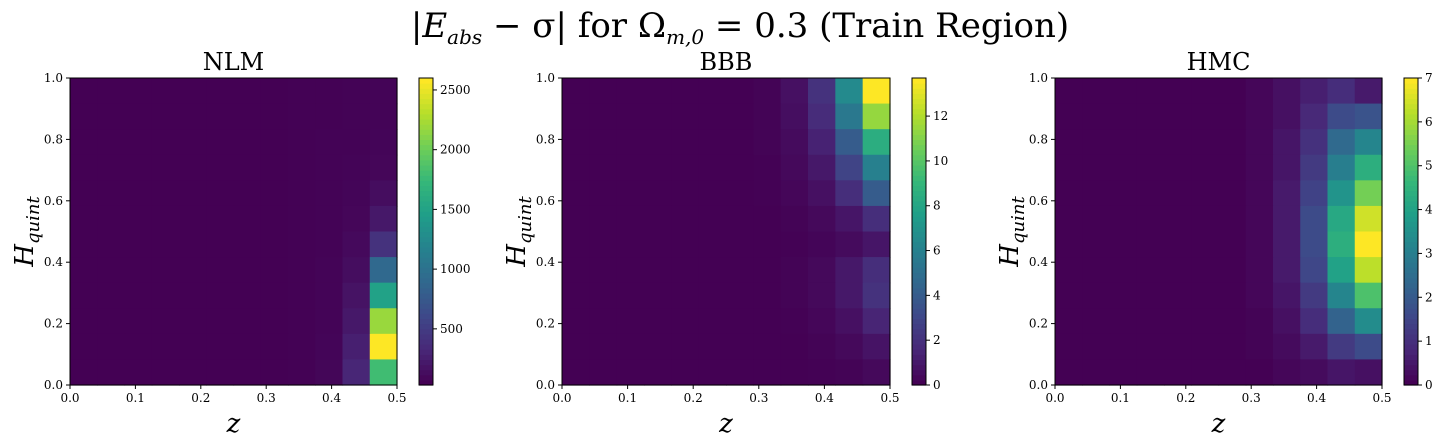 This screenshot has height=448, width=1445. What do you see at coordinates (725, 424) in the screenshot?
I see `x-axis-label: z` at bounding box center [725, 424].